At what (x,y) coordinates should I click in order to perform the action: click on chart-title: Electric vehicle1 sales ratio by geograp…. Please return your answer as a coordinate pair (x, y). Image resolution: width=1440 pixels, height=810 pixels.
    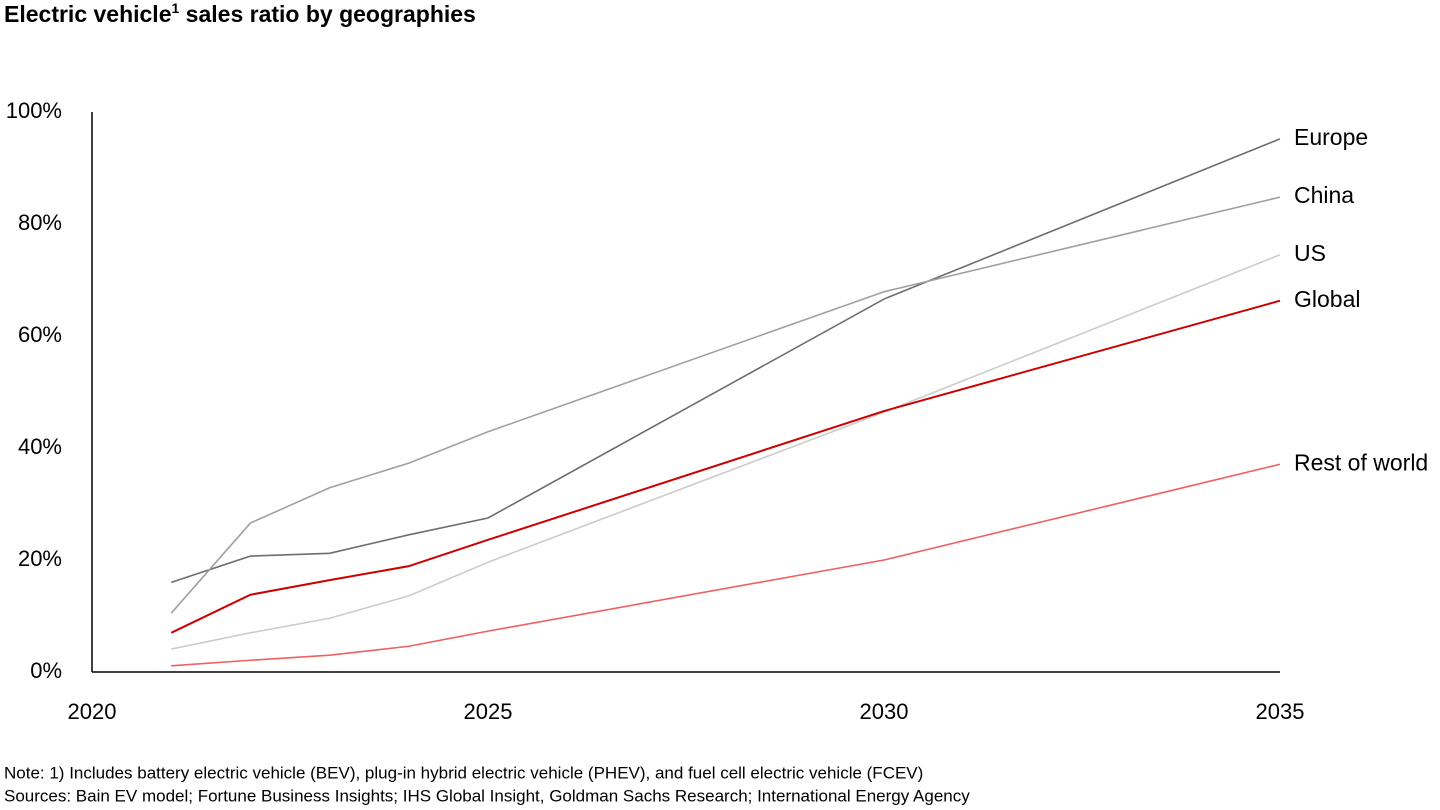
    Looking at the image, I should click on (240, 13).